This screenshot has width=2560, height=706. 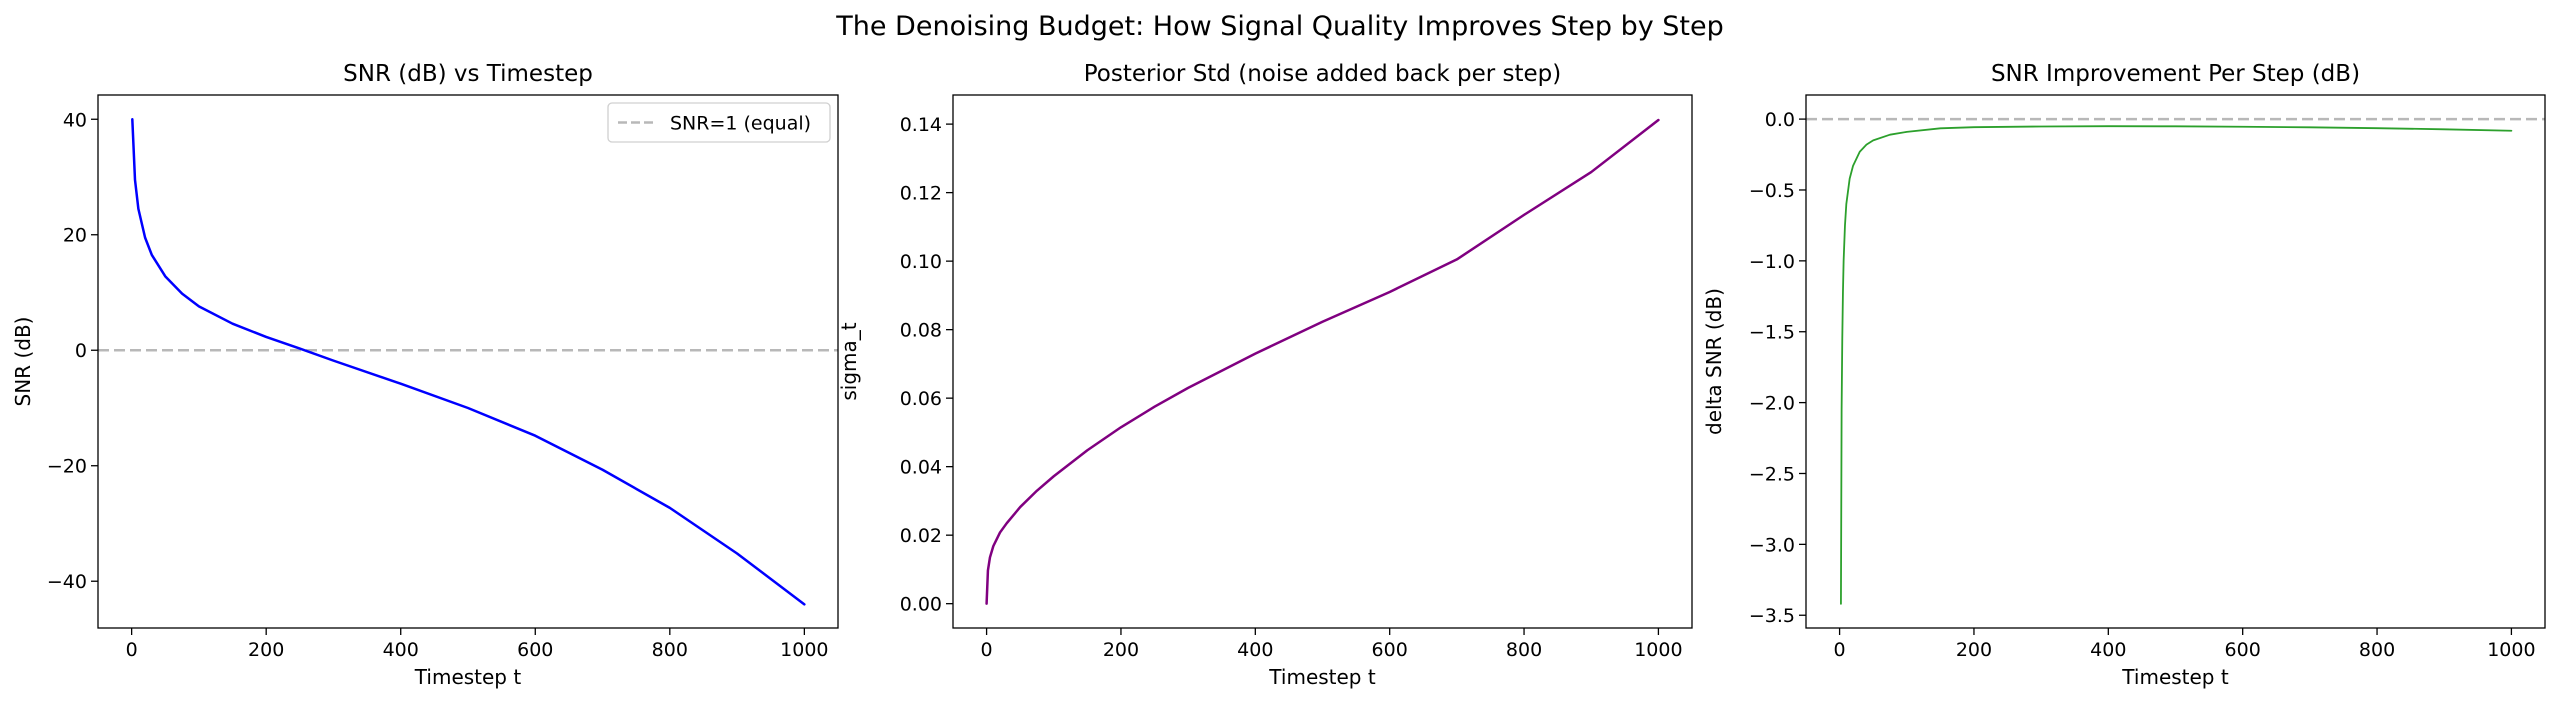 I want to click on chart-snr-improvement-ytick-label: −2.5, so click(x=1772, y=474).